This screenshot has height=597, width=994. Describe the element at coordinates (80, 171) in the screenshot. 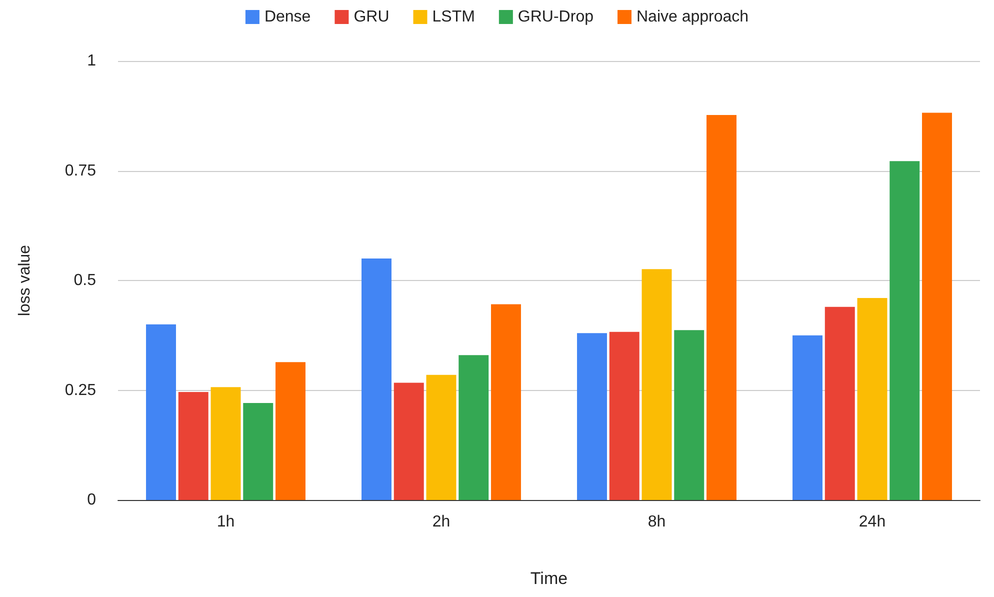

I see `y-tick-label: 0.75` at that location.